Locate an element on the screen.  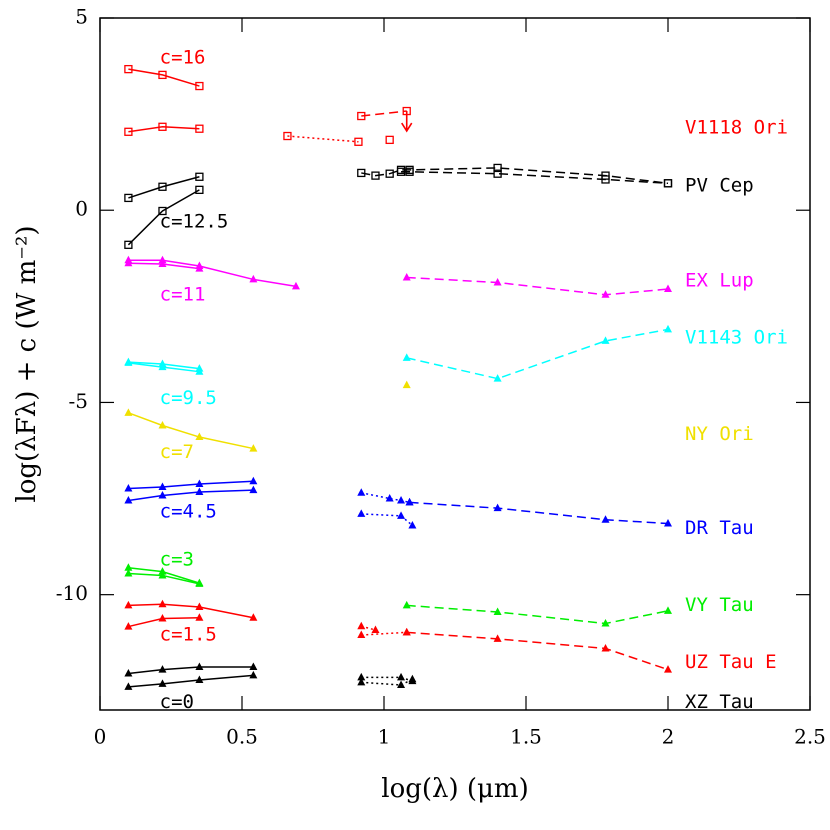
annotation: XZ Tau is located at coordinates (719, 702).